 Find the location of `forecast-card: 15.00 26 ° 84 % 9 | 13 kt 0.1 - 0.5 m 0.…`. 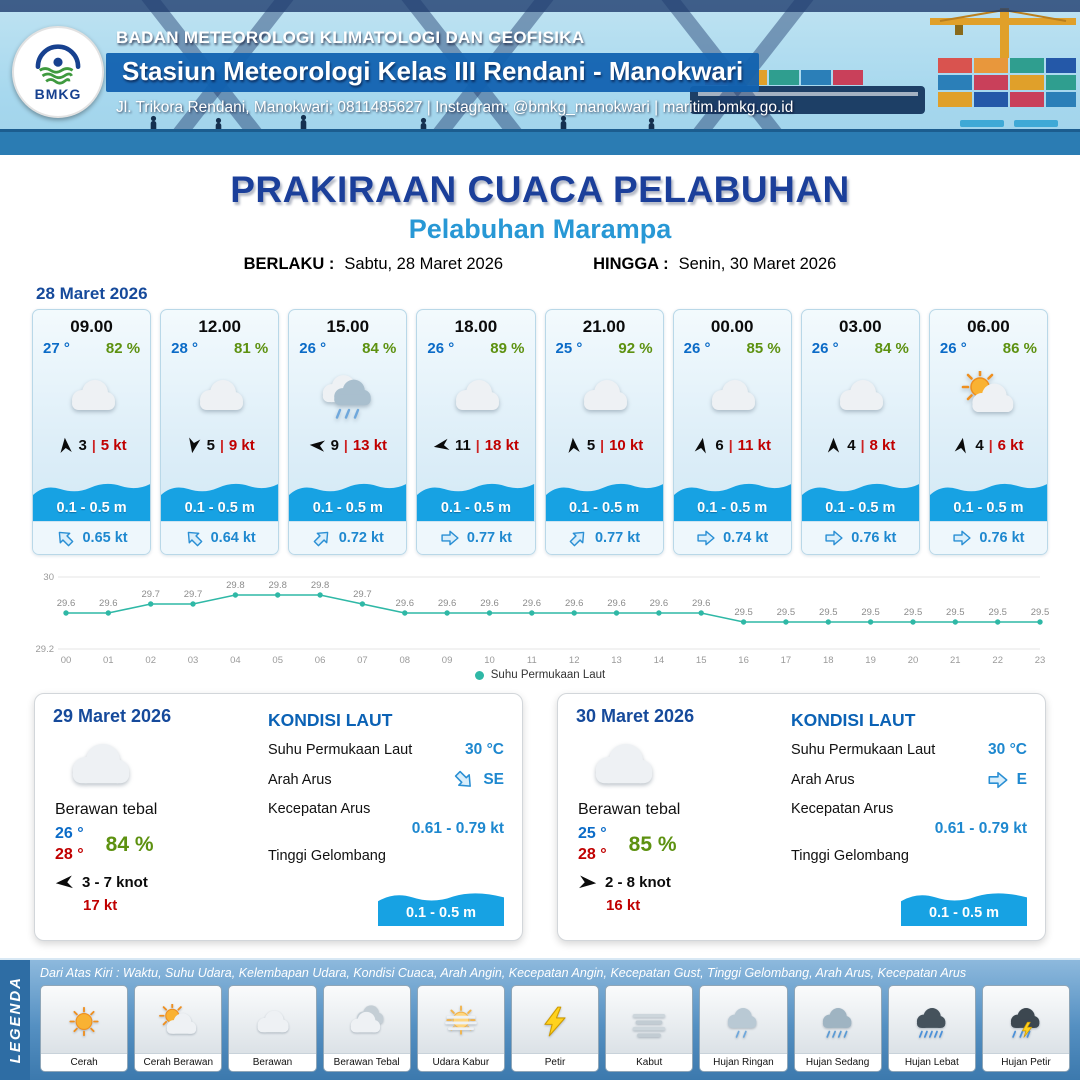

forecast-card: 15.00 26 ° 84 % 9 | 13 kt 0.1 - 0.5 m 0.… is located at coordinates (348, 432).